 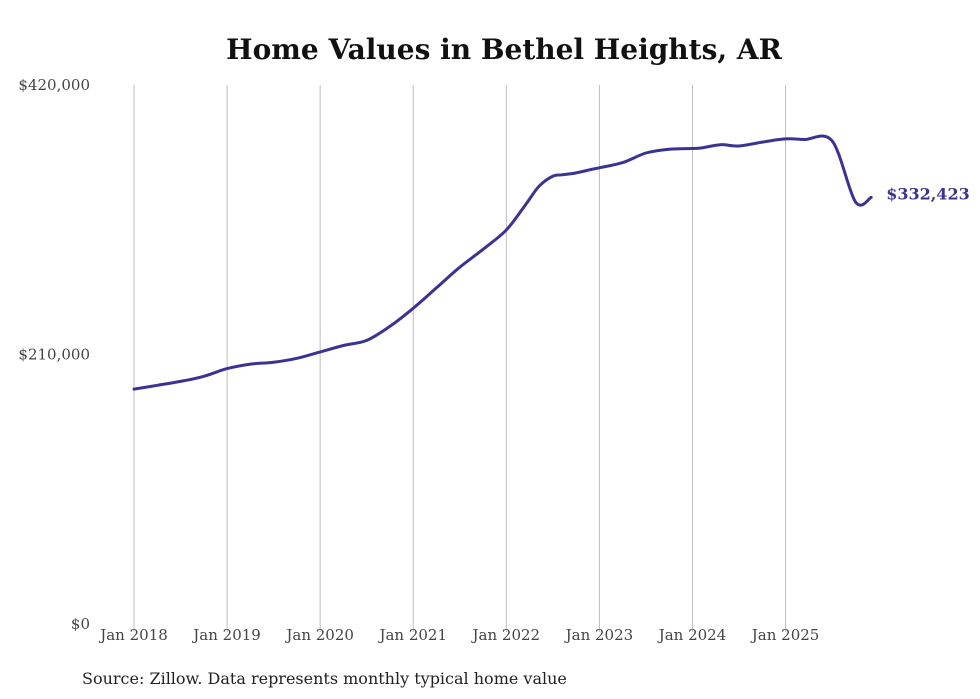 What do you see at coordinates (133, 635) in the screenshot?
I see `x-tick-label: Jan 2018` at bounding box center [133, 635].